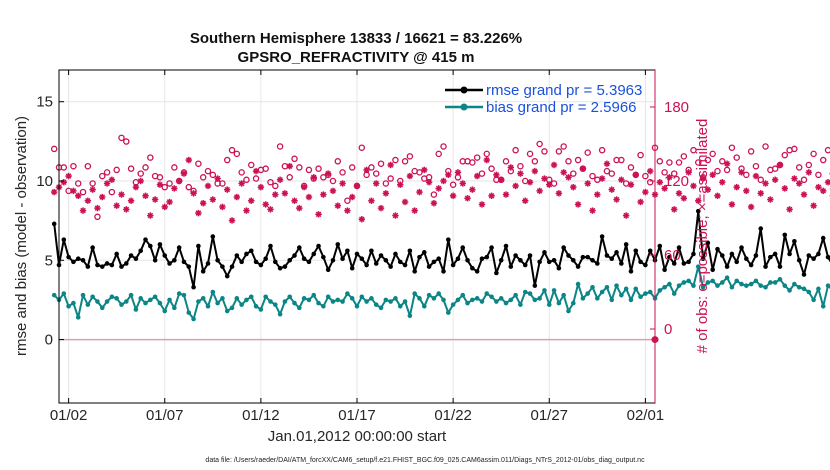 The image size is (830, 470). I want to click on x-axis-label: Jan.01,2012 00:00:00 start, so click(357, 436).